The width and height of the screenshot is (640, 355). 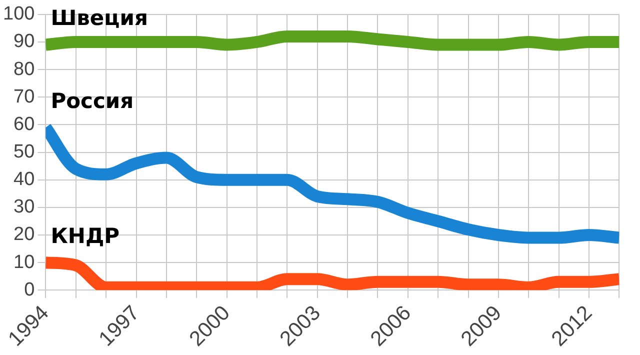 I want to click on y-tick-label: 100, so click(x=19, y=14).